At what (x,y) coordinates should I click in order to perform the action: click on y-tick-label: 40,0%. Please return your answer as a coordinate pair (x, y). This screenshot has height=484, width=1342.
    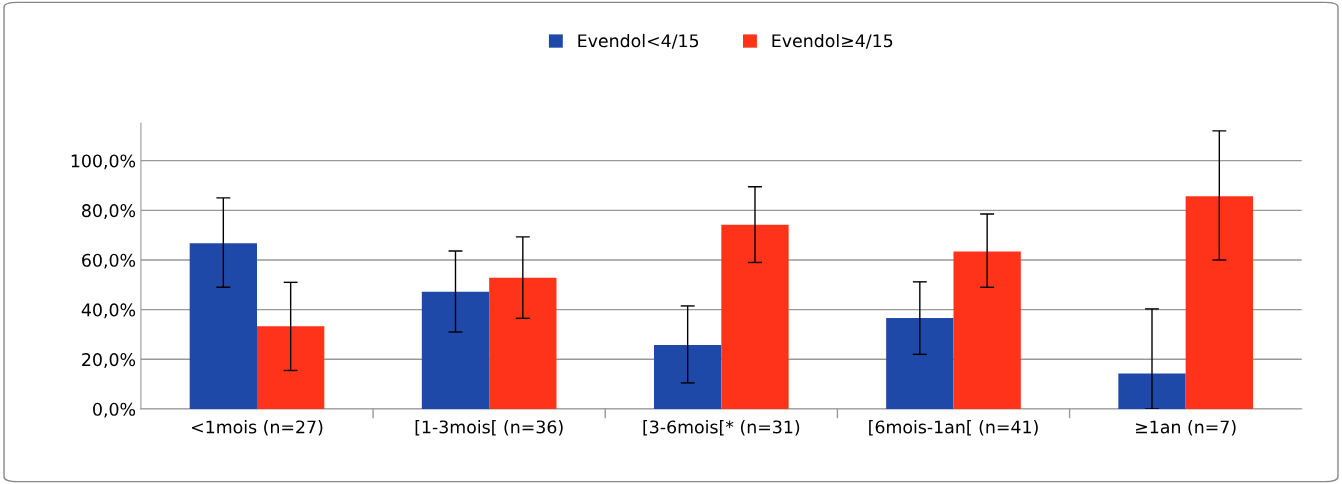
    Looking at the image, I should click on (108, 311).